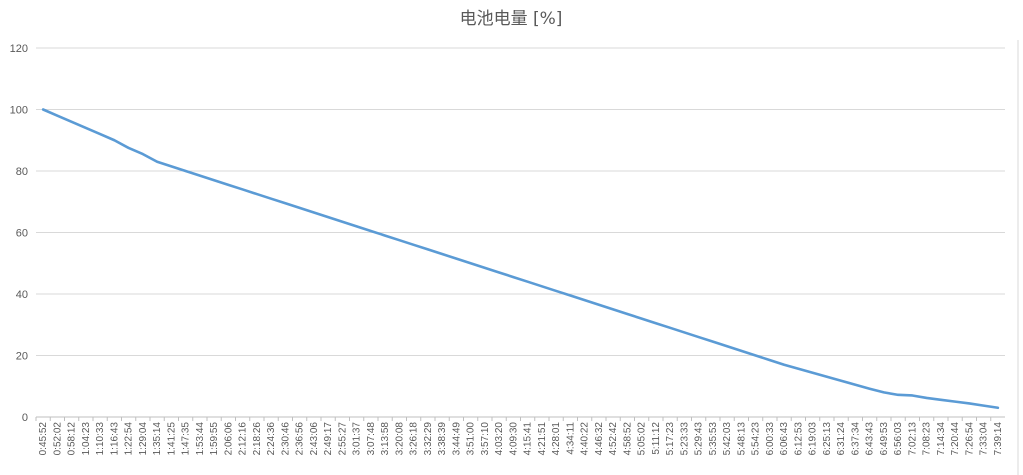  What do you see at coordinates (599, 439) in the screenshot?
I see `x-tick-label: 4:46:32` at bounding box center [599, 439].